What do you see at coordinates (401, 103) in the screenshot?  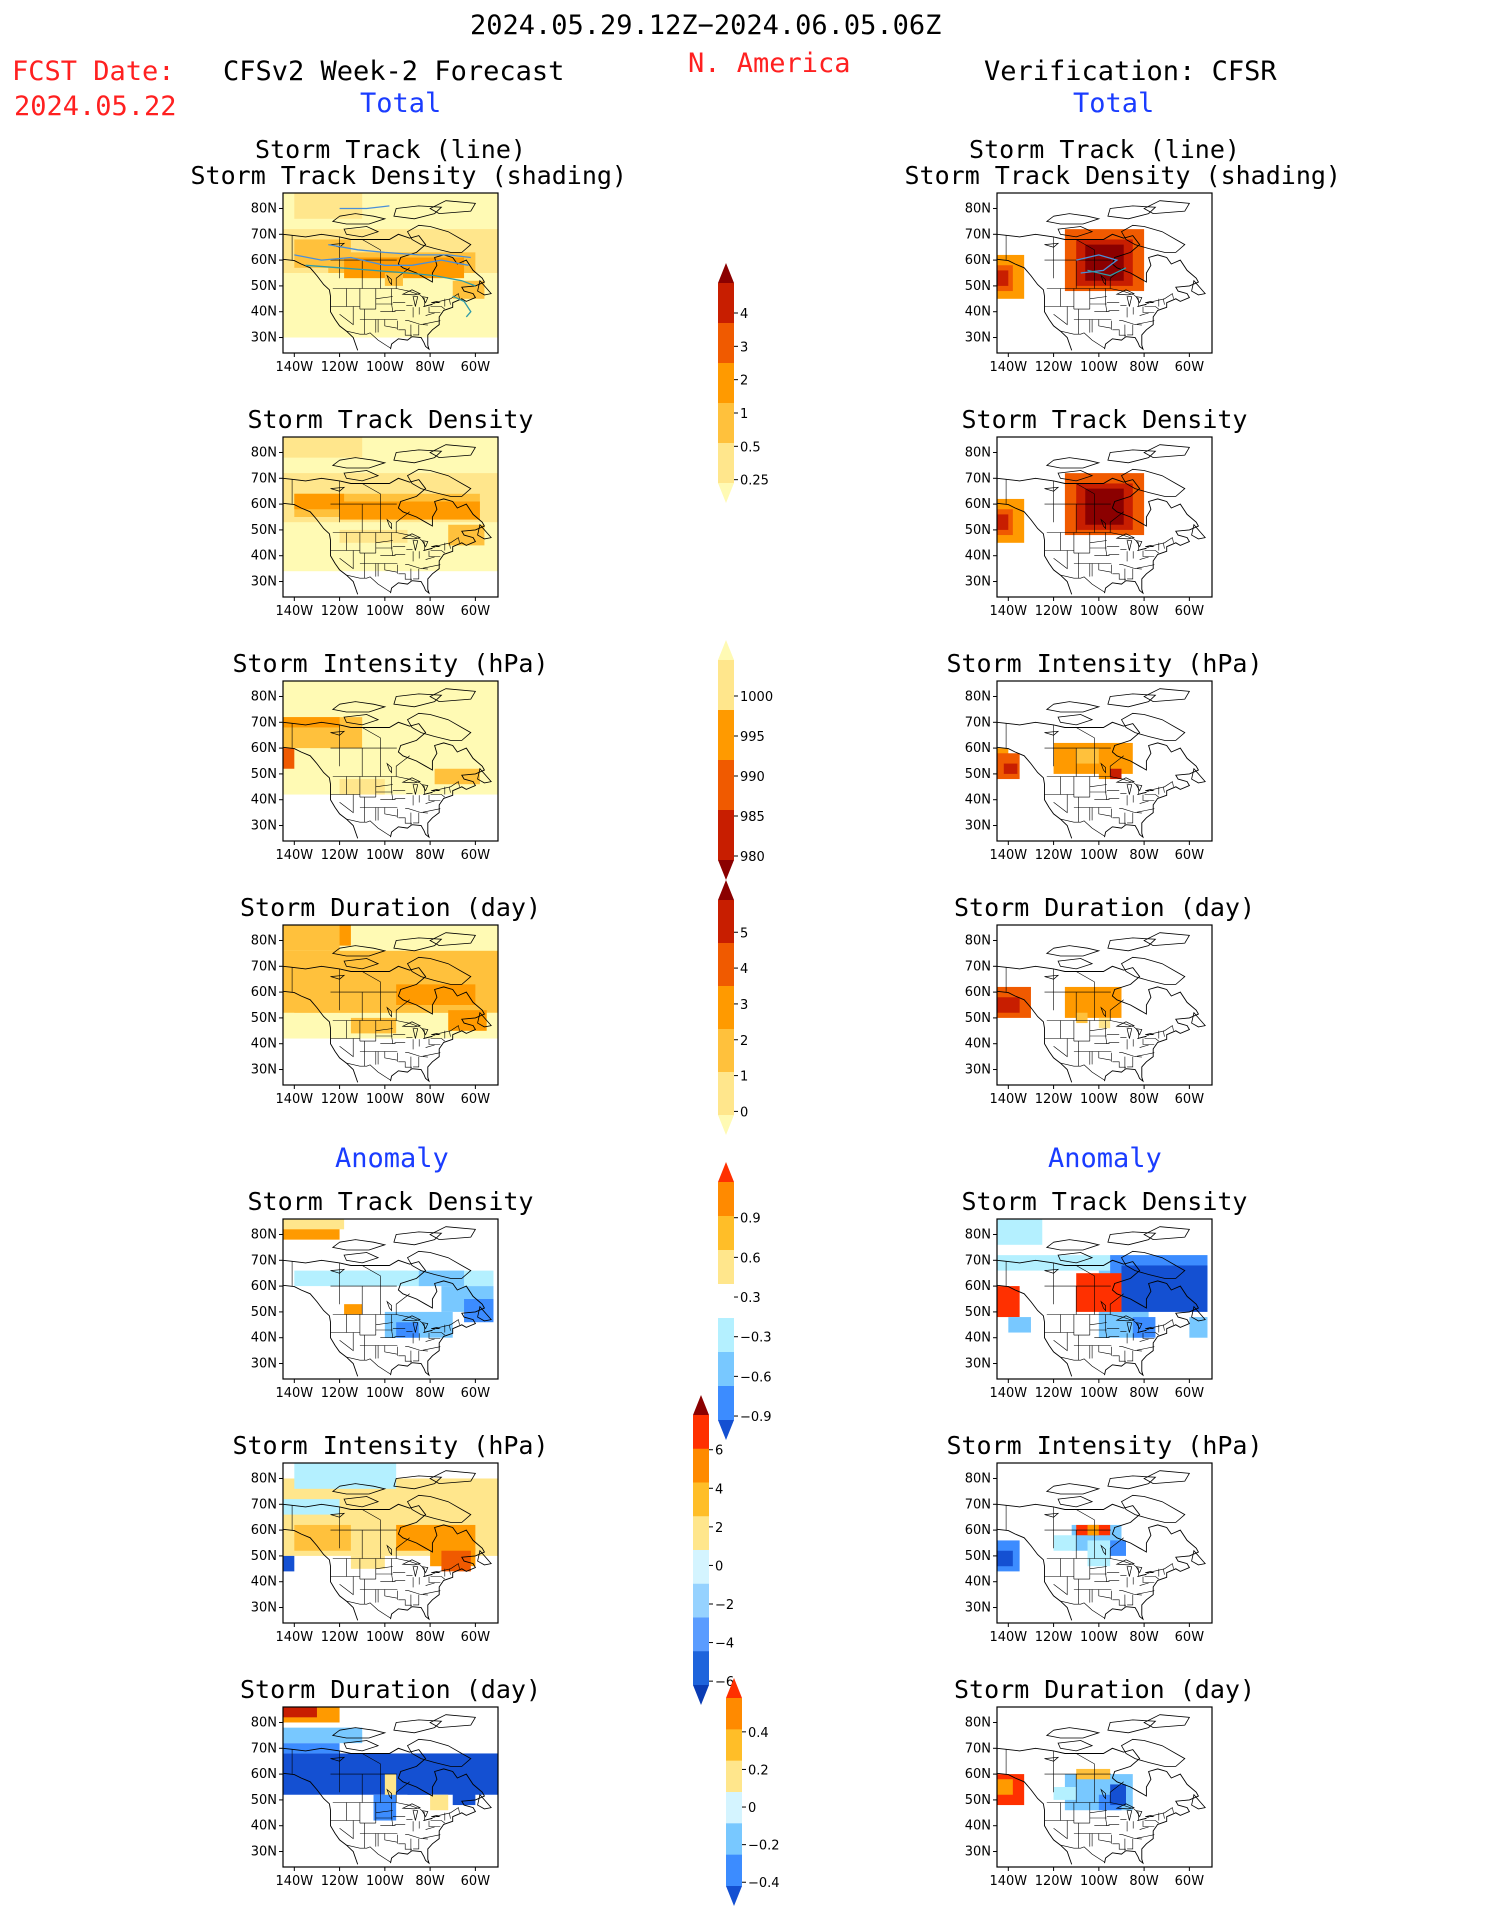 I see `forecast-total-label: Total` at bounding box center [401, 103].